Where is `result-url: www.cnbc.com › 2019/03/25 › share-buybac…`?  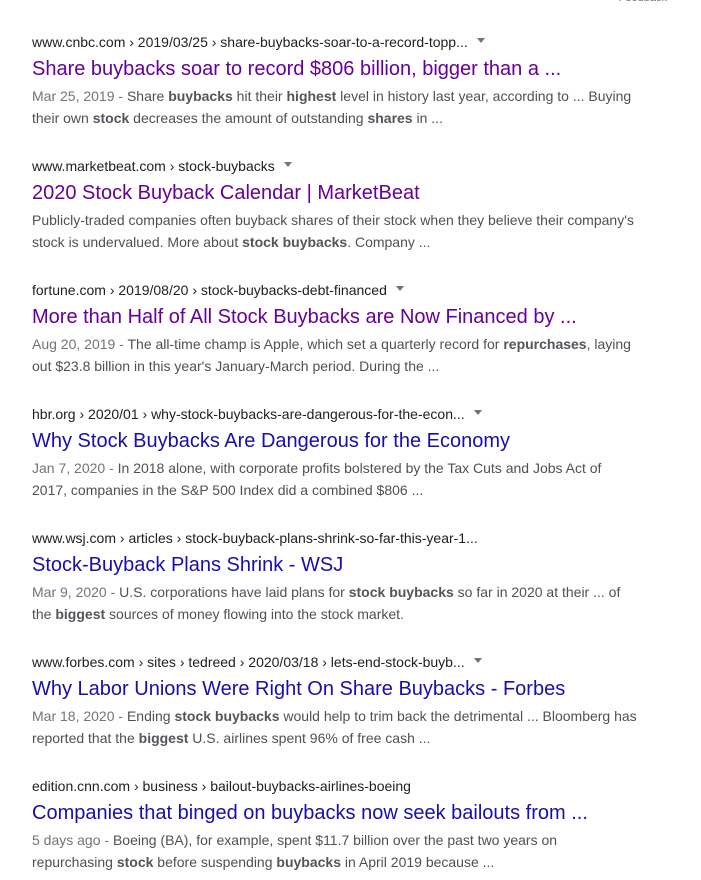 result-url: www.cnbc.com › 2019/03/25 › share-buybac… is located at coordinates (337, 42).